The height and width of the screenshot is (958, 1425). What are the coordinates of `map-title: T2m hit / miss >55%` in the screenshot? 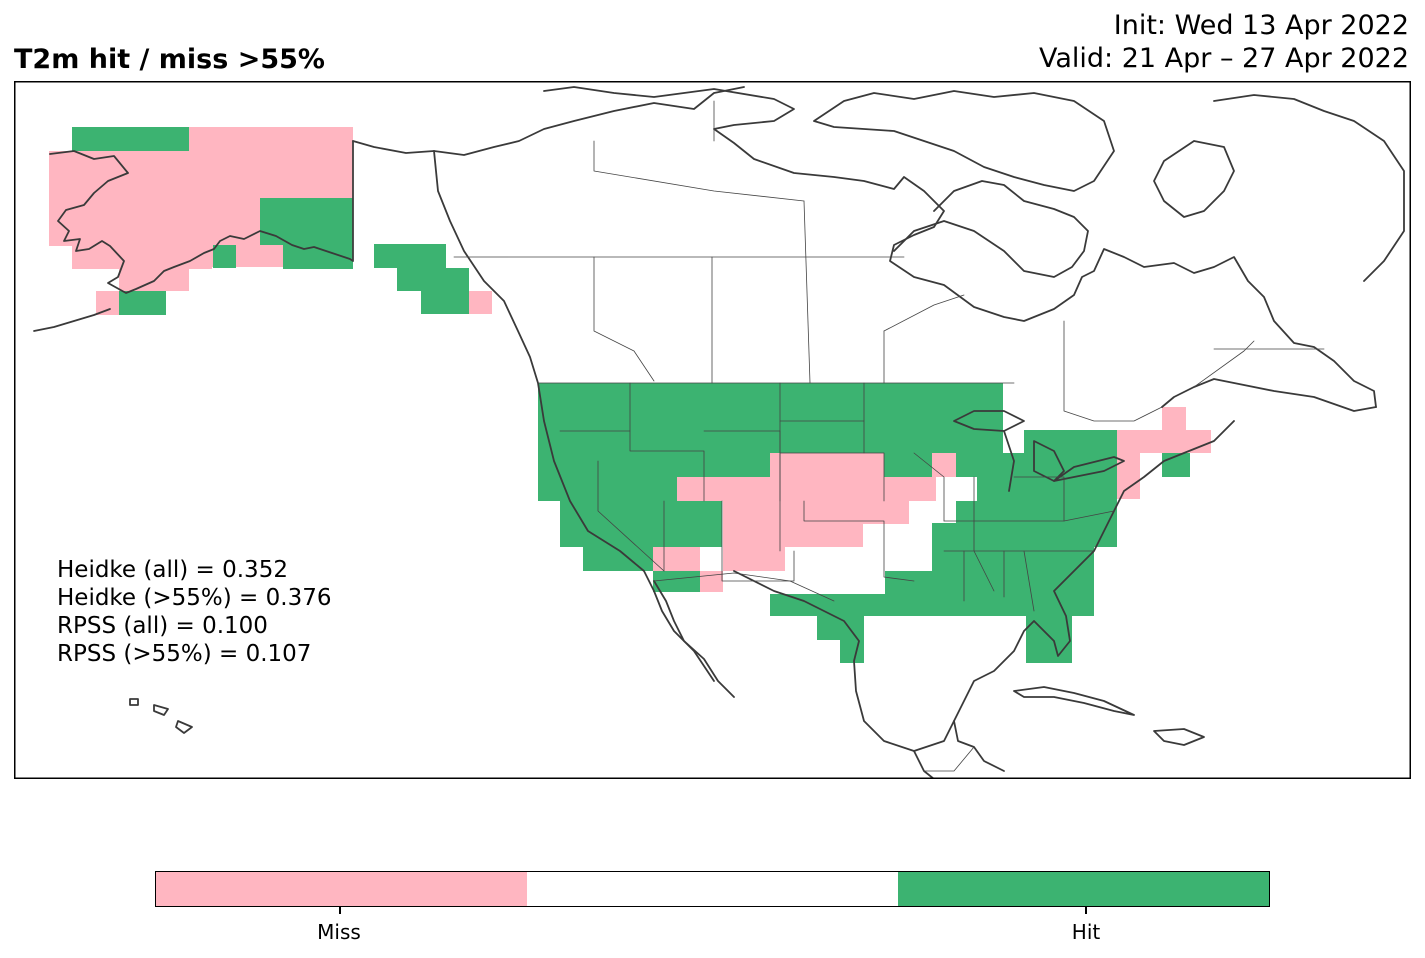 It's located at (169, 59).